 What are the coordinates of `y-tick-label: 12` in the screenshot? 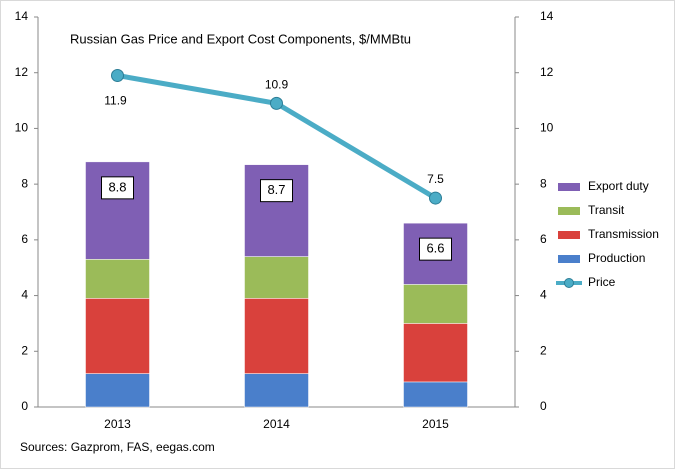 It's located at (22, 72).